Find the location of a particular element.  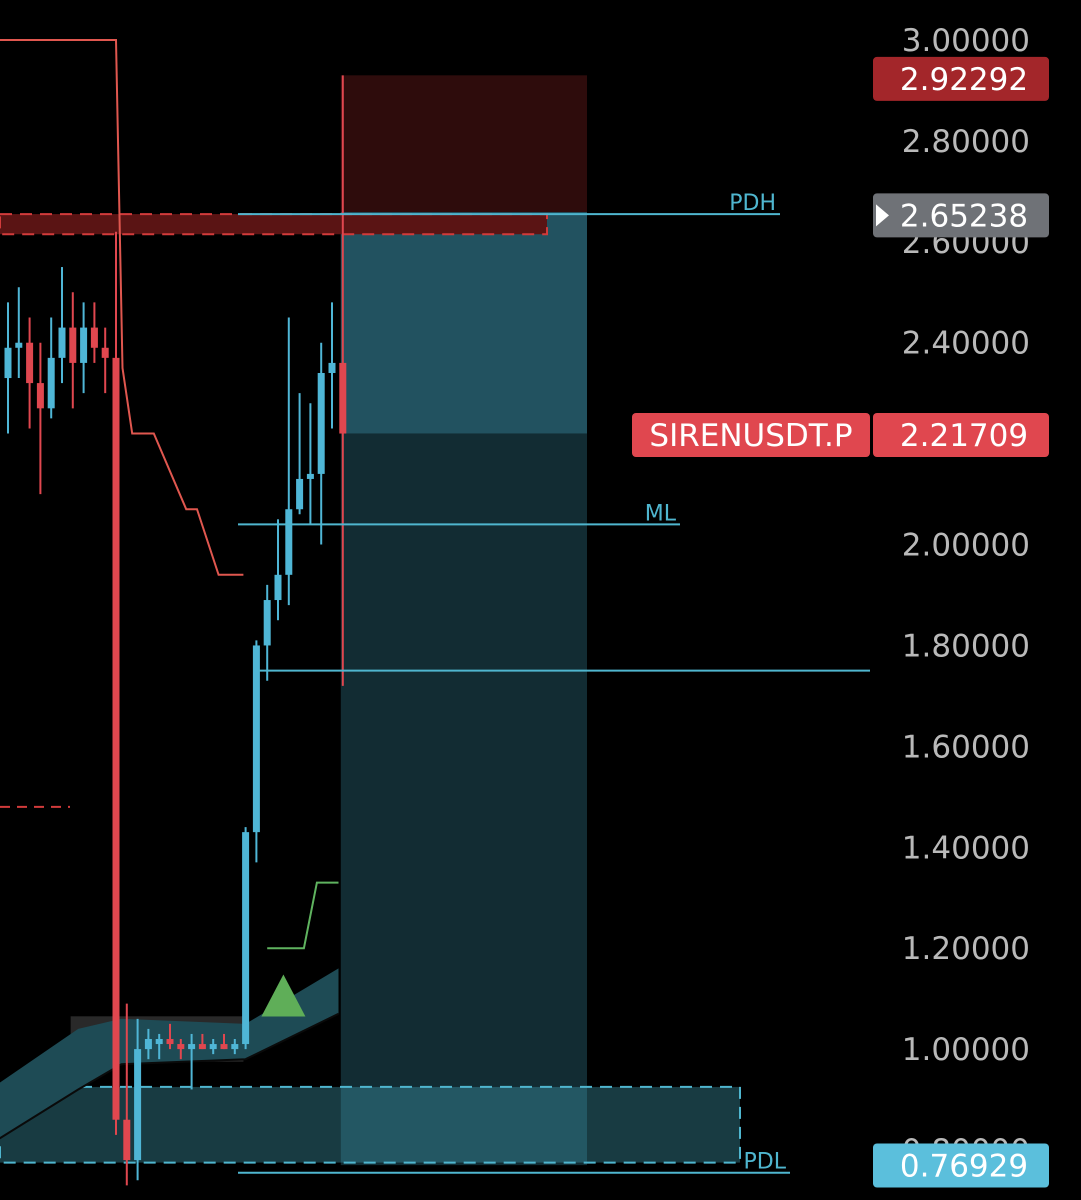

level-label-ml: ML is located at coordinates (661, 513).